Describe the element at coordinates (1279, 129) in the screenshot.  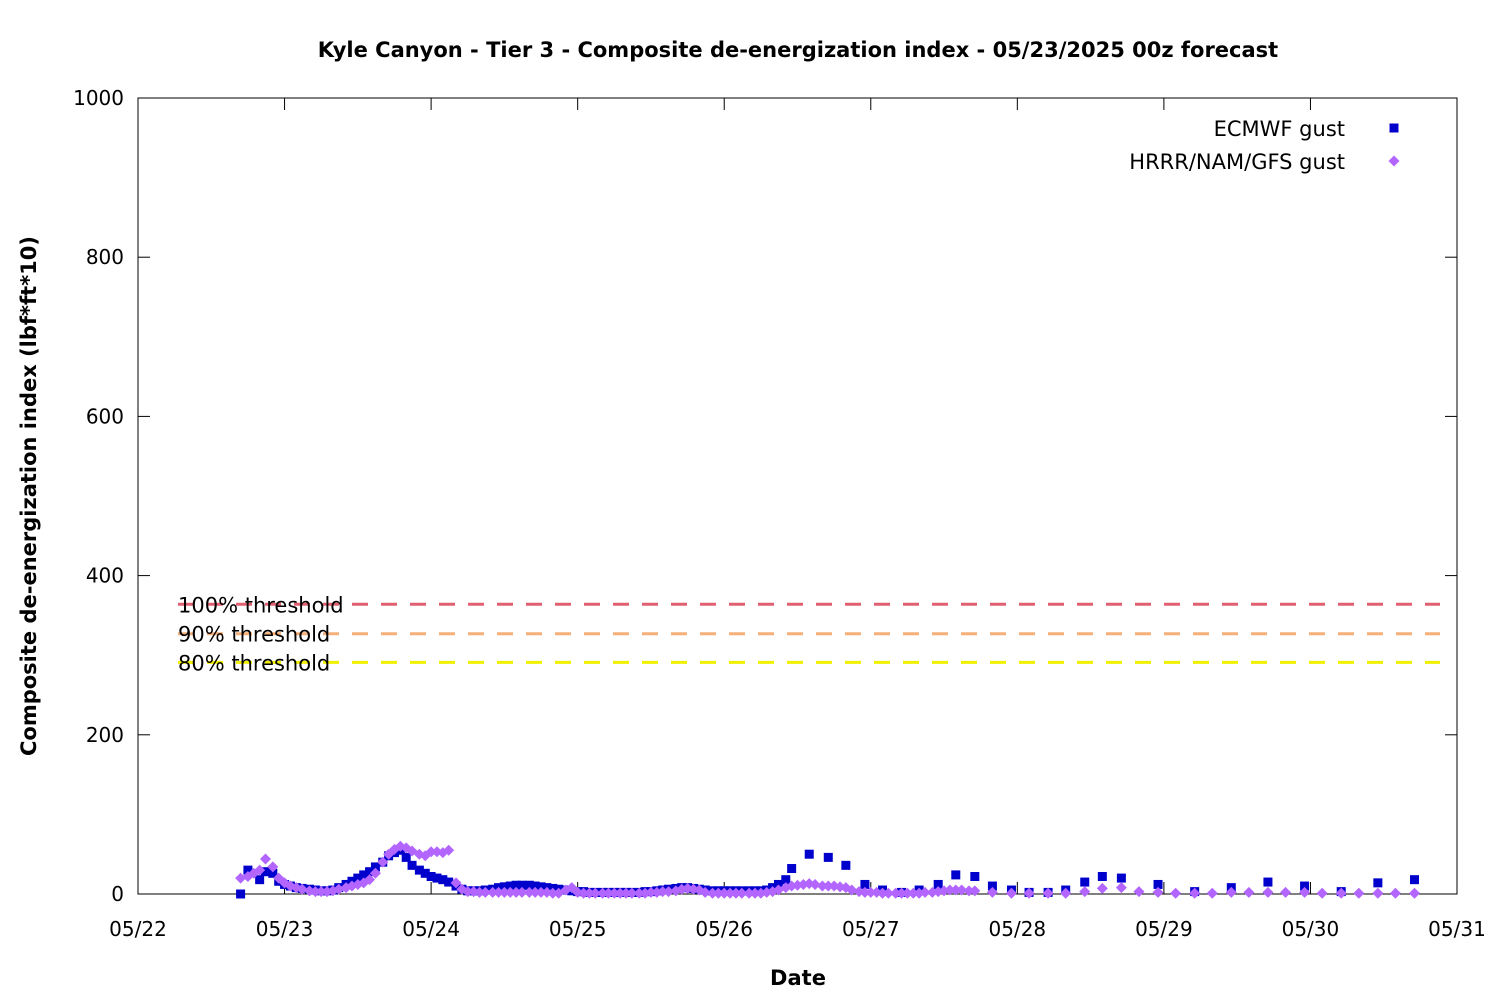
I see `legend-label: ECMWF gust` at that location.